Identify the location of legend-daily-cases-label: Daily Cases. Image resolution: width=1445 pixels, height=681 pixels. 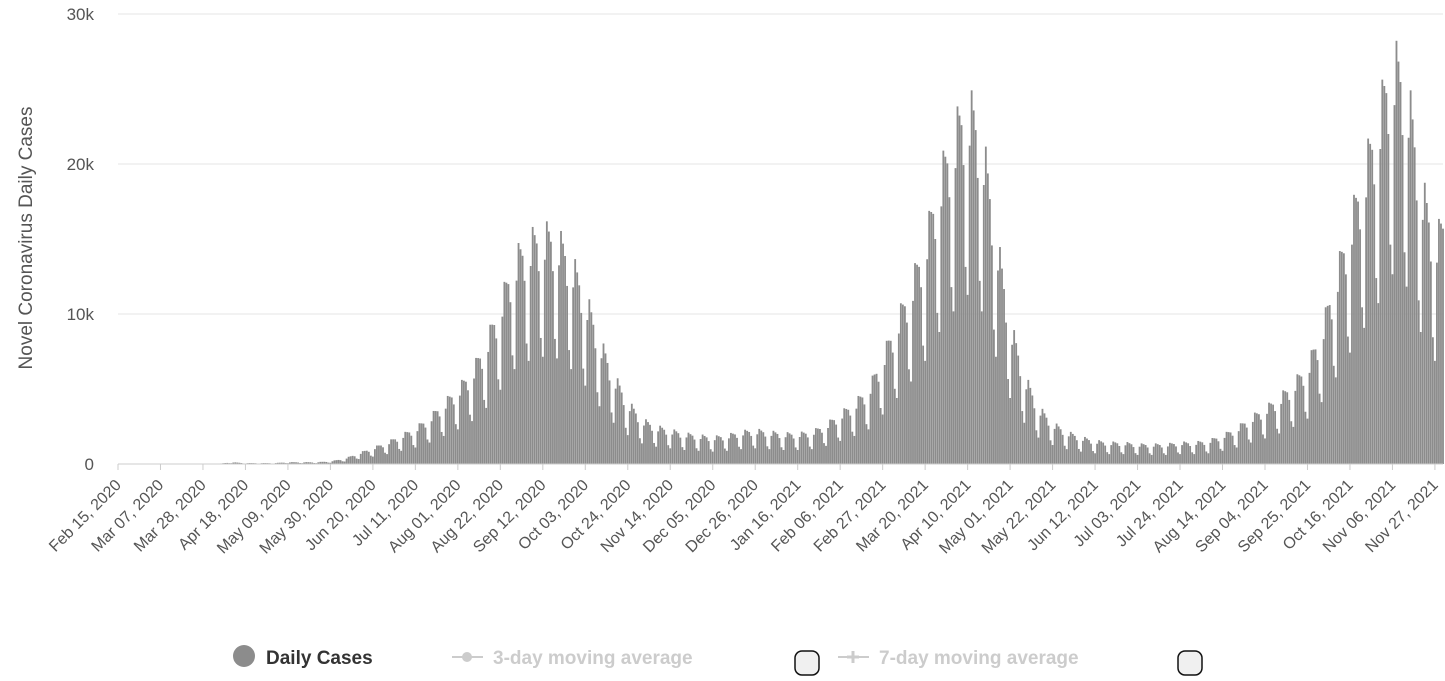
(319, 658).